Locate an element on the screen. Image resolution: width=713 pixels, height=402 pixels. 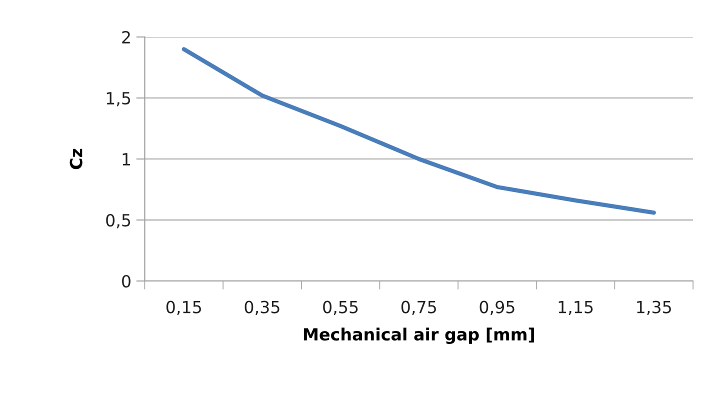
x-tick-label: 0,95 is located at coordinates (497, 308).